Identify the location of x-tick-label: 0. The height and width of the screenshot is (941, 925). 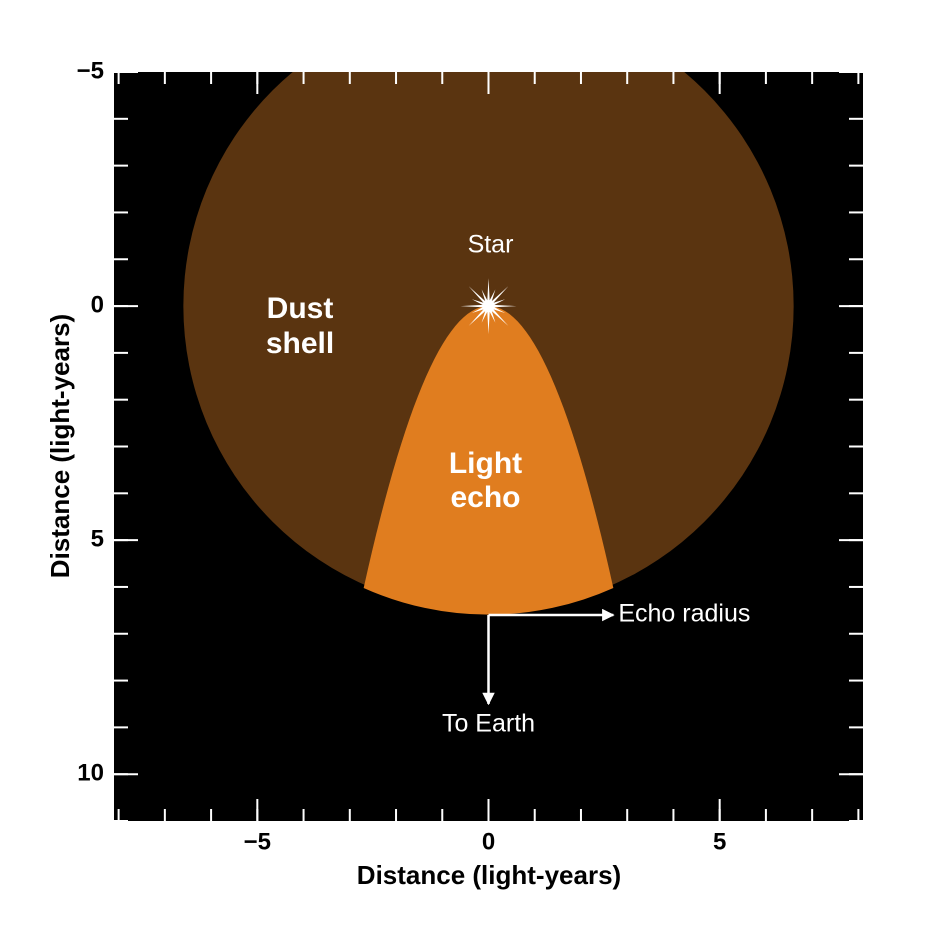
(488, 841).